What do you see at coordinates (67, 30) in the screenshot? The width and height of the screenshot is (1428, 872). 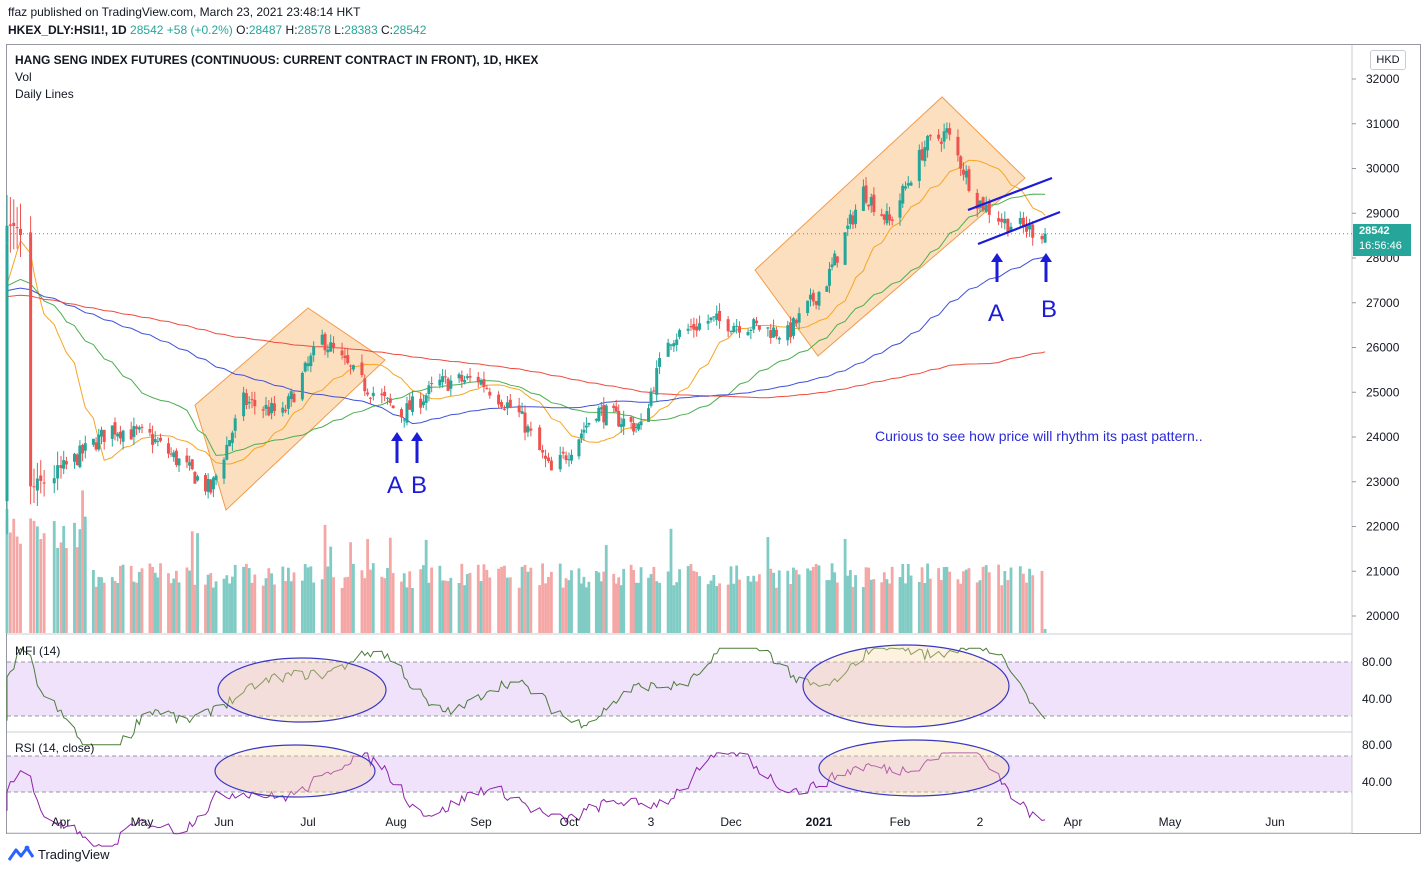 I see `symbol-label: HKEX_DLY:HSI1!, 1D` at bounding box center [67, 30].